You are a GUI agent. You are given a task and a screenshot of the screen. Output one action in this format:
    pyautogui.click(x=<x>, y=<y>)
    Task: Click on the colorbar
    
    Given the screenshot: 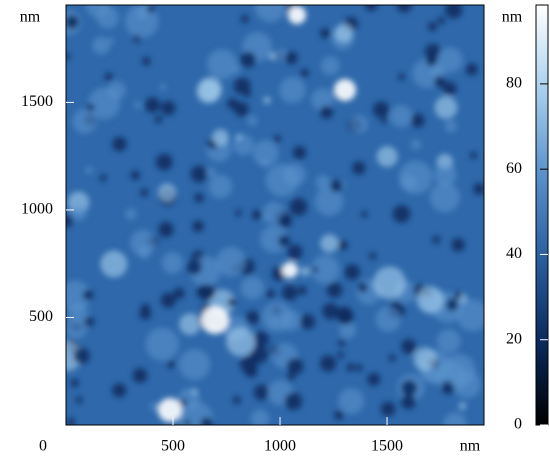 What is the action you would take?
    pyautogui.click(x=542, y=215)
    